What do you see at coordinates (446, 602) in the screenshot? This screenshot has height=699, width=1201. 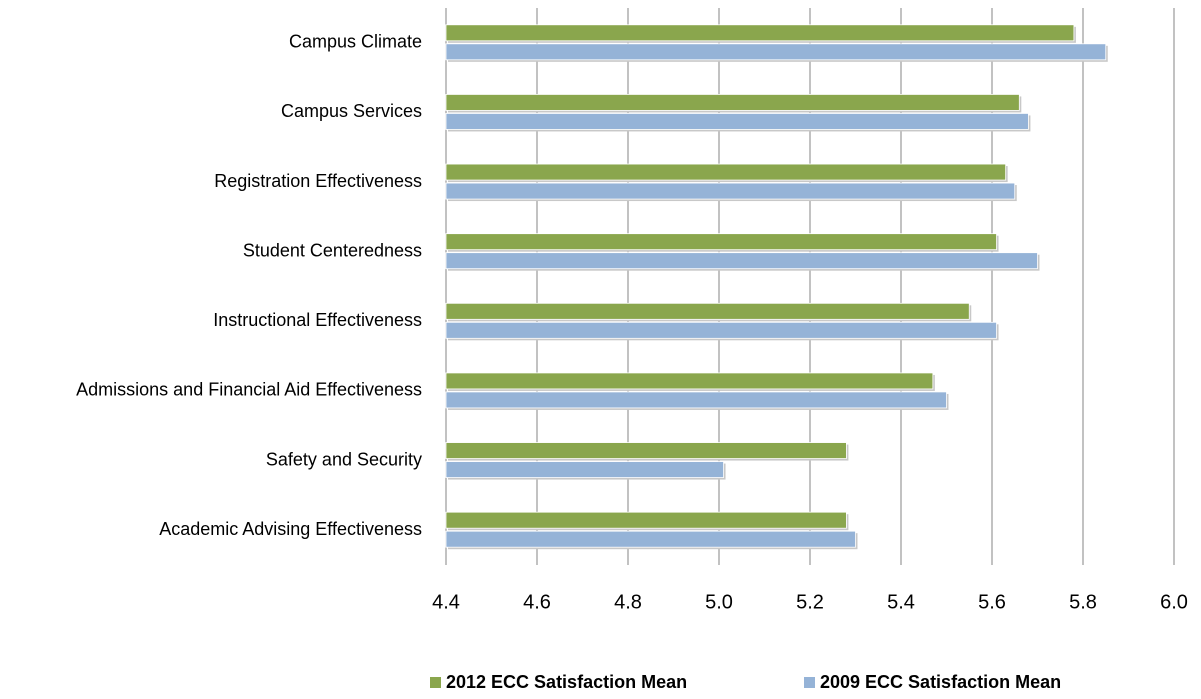 I see `x-tick-label: 4.4` at bounding box center [446, 602].